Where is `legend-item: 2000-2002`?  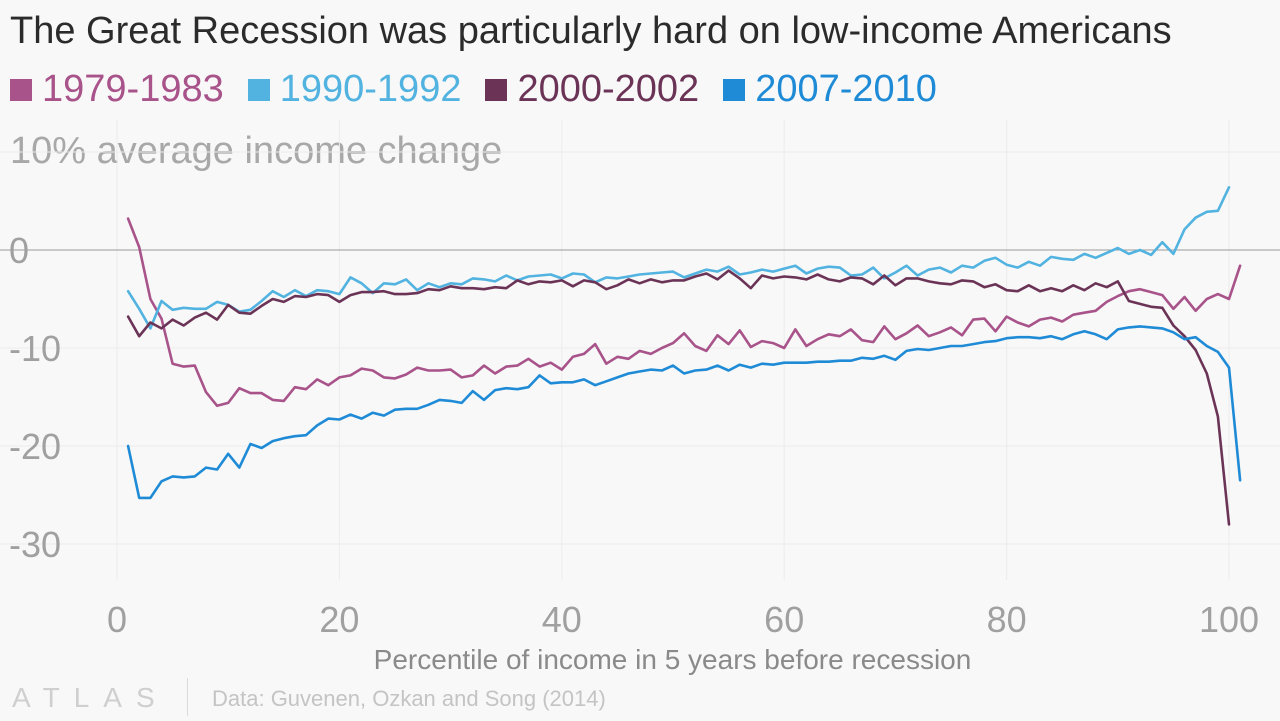
legend-item: 2000-2002 is located at coordinates (592, 89).